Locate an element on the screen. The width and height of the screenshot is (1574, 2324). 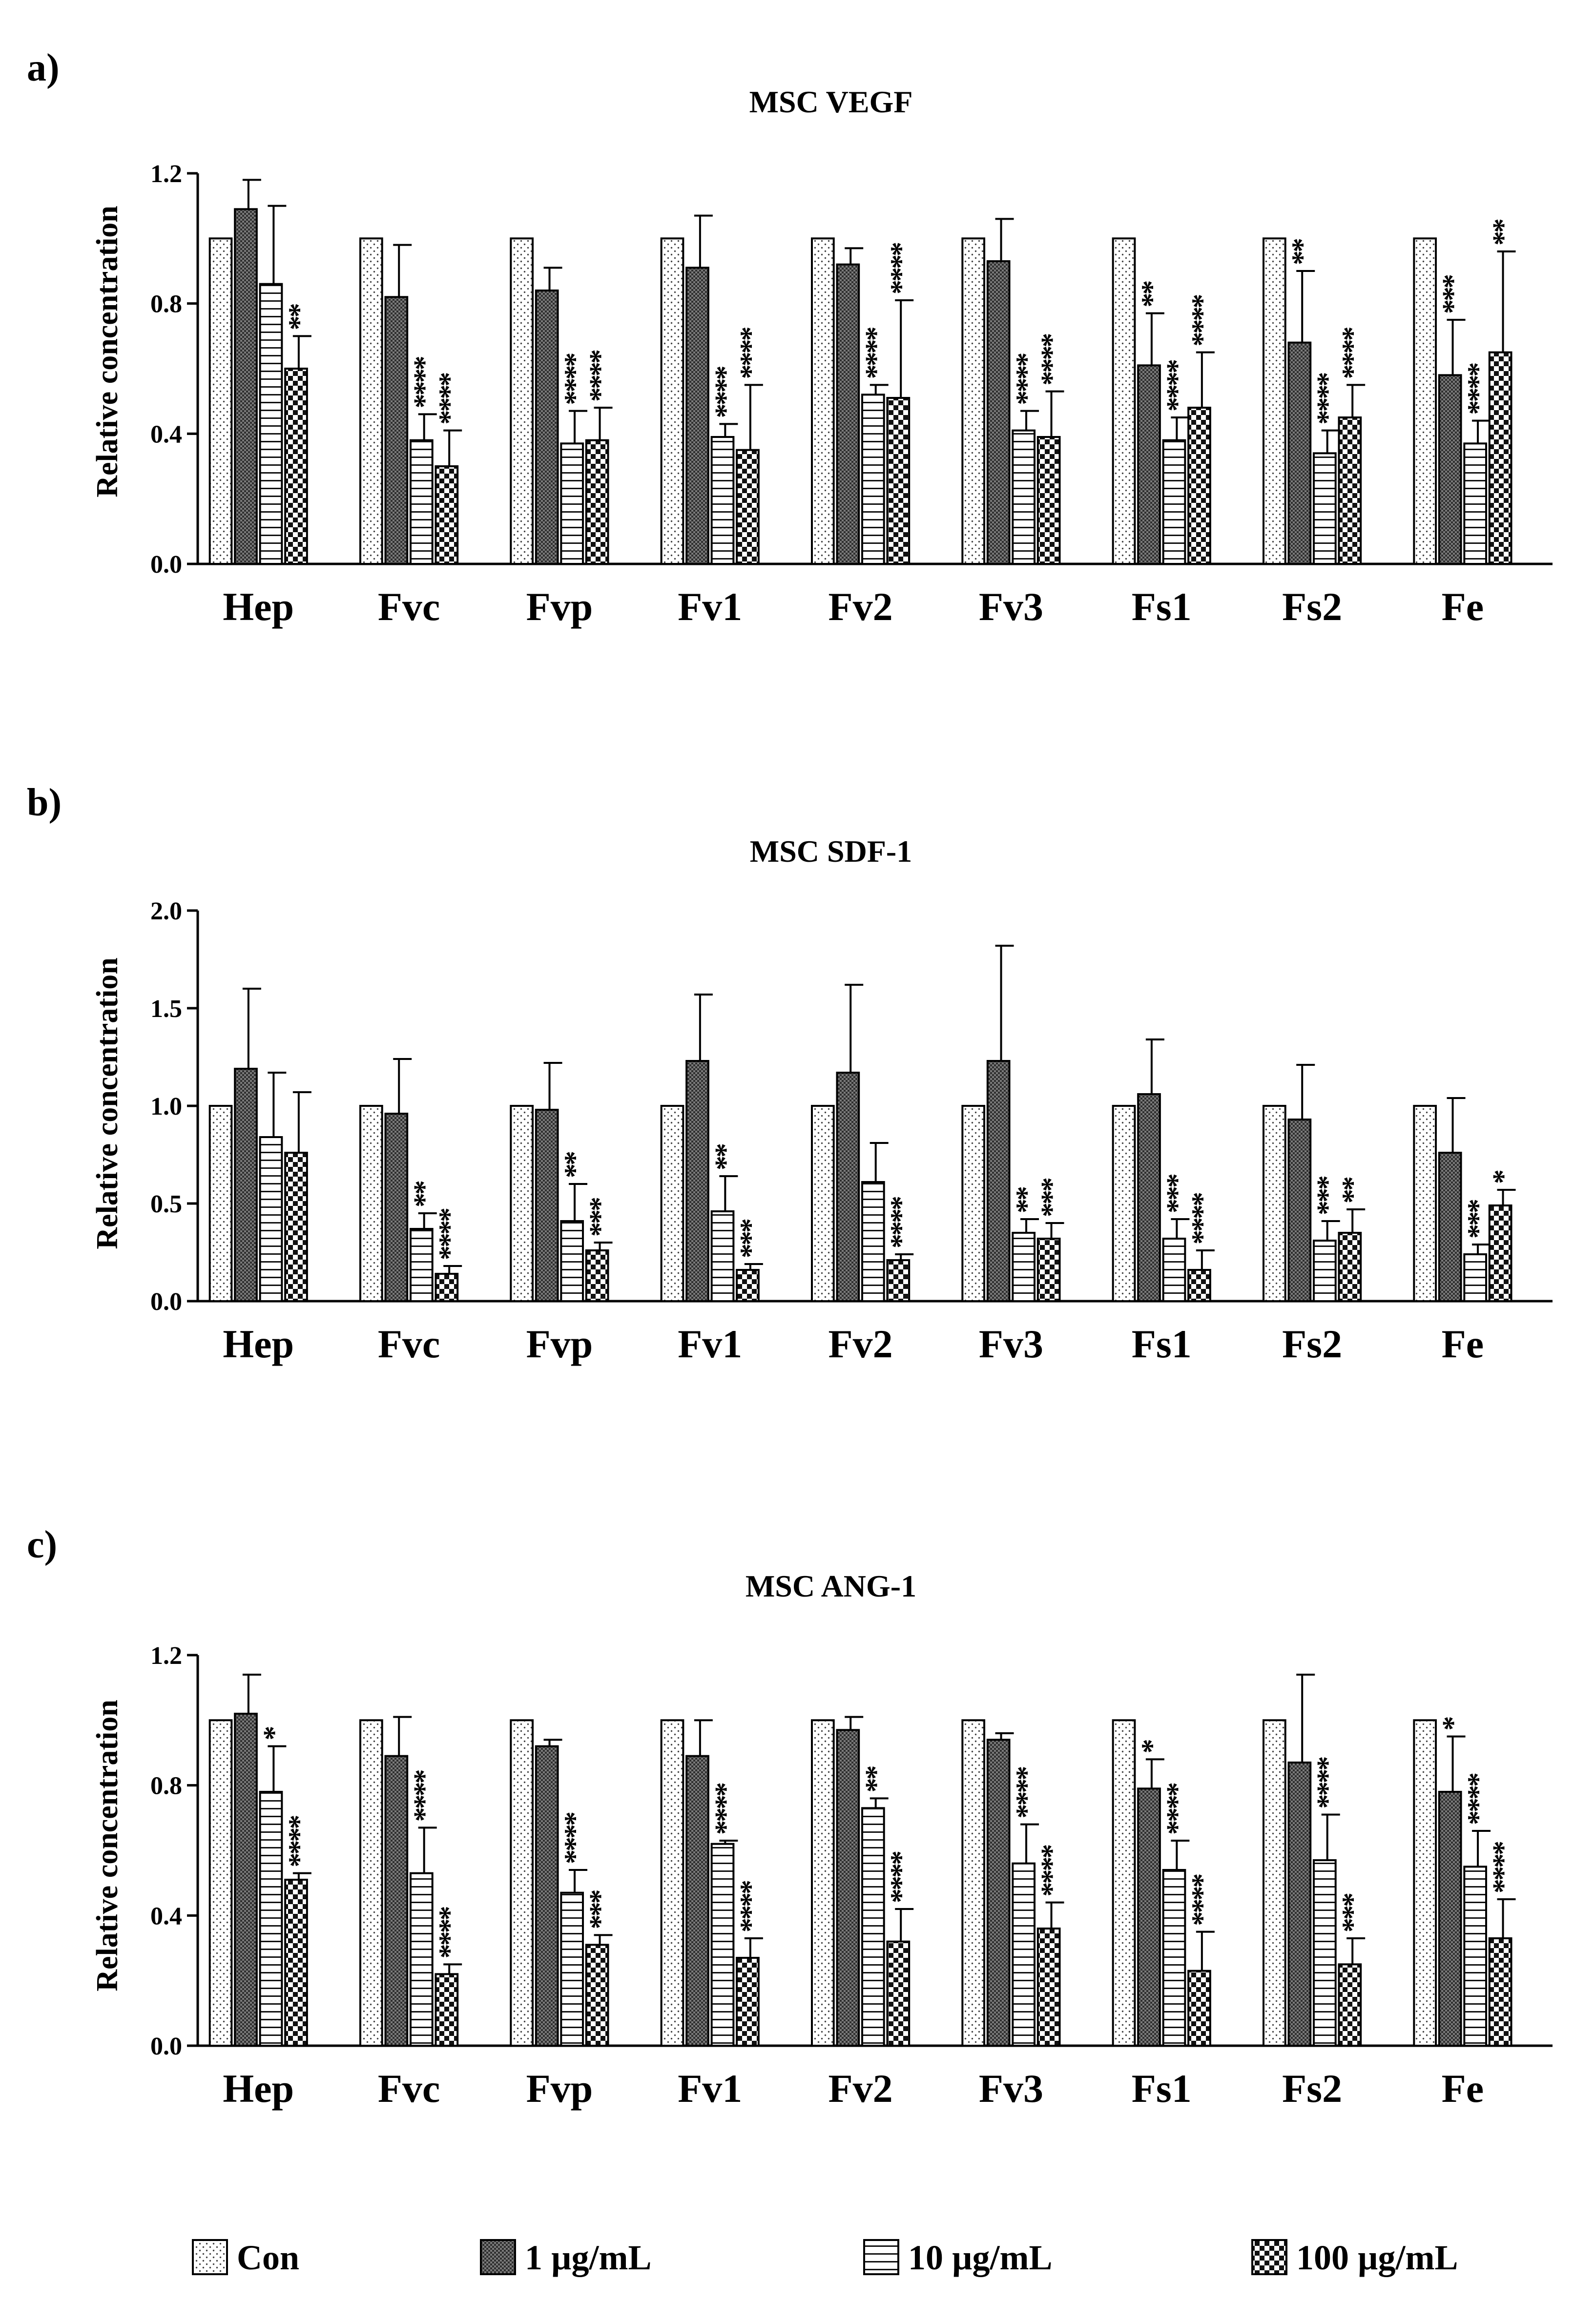
y-tick-label: 1.2 is located at coordinates (166, 174).